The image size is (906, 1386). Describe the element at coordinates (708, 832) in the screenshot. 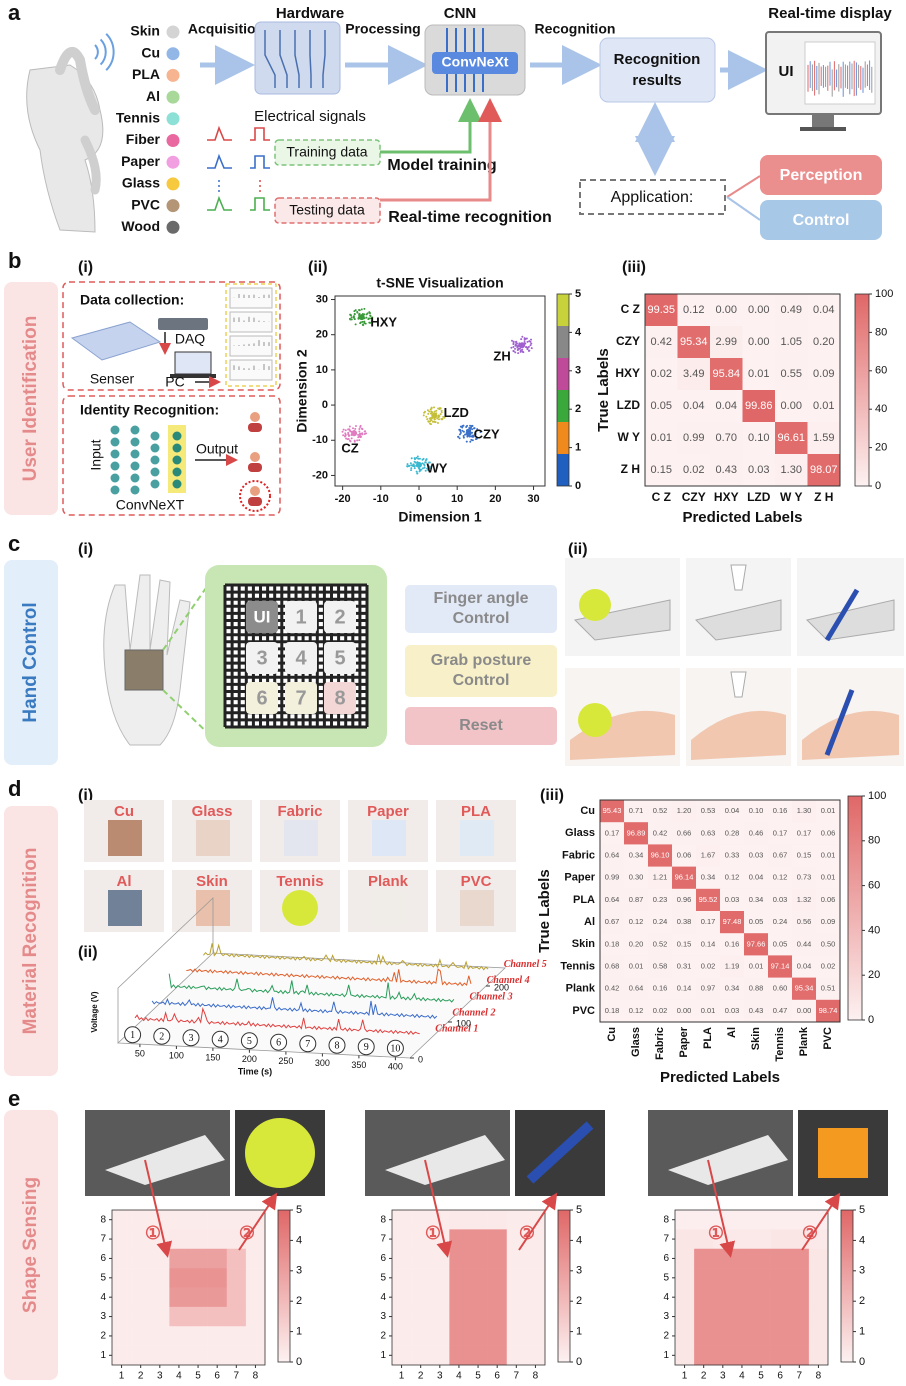

I see `cell-value: 0.63` at that location.